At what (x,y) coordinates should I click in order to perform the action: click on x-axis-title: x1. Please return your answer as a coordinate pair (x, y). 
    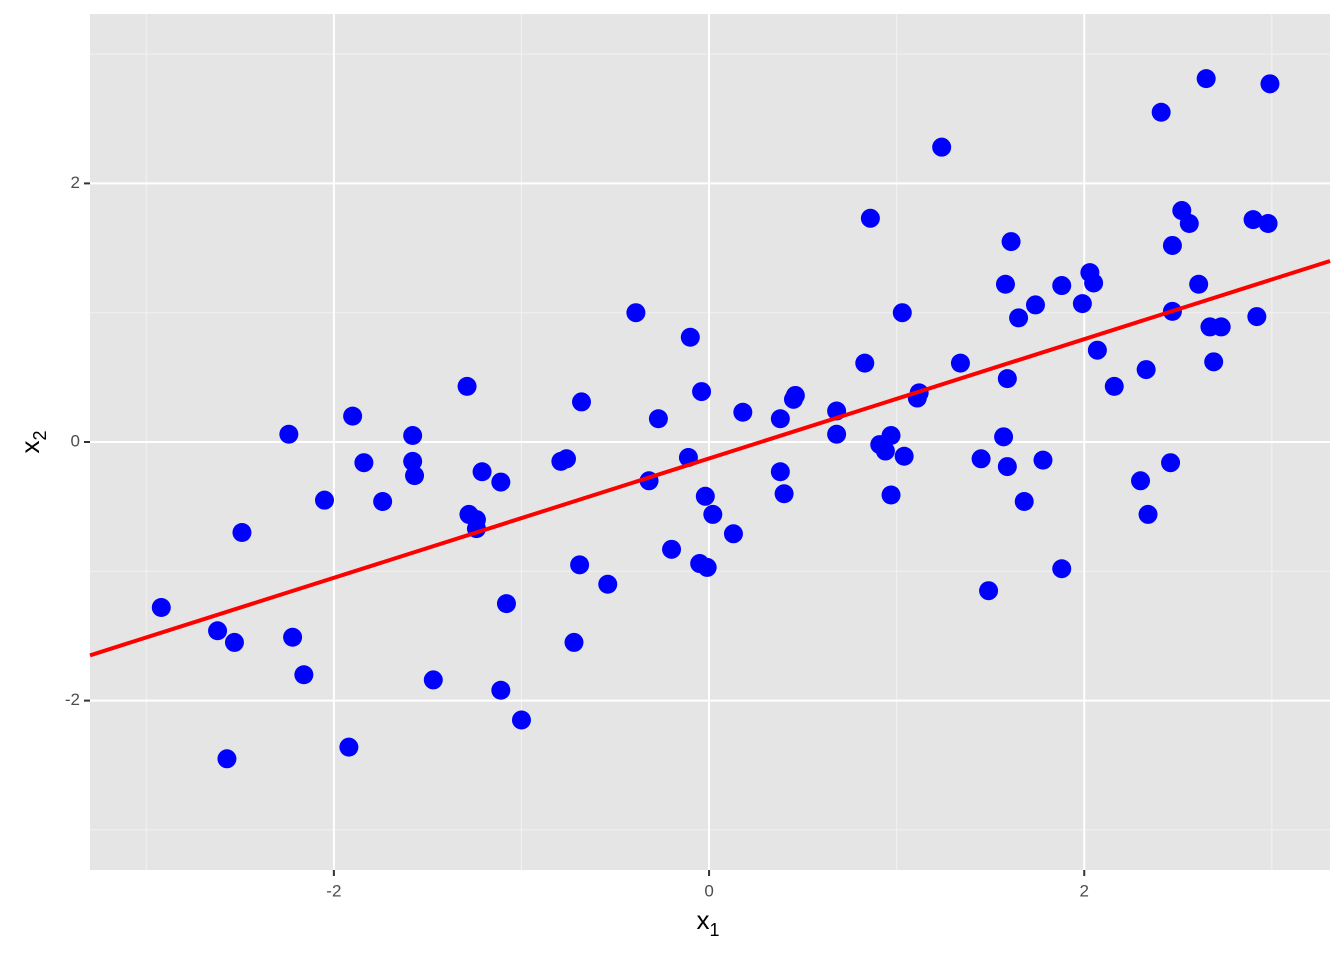
    Looking at the image, I should click on (707, 922).